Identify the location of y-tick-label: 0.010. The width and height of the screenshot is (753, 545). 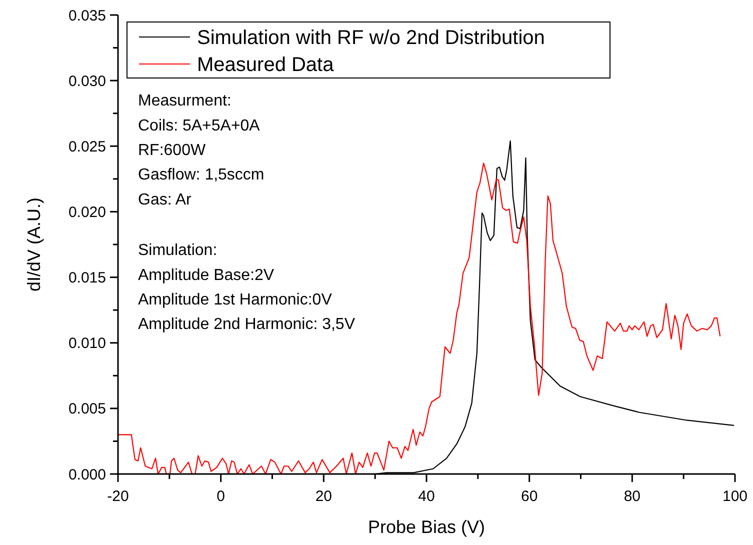
(87, 343).